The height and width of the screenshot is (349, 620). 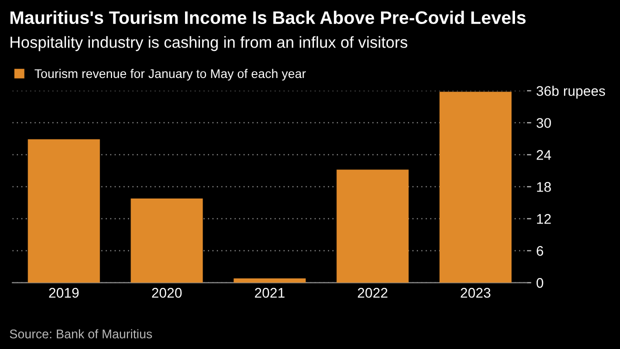 I want to click on y-tick-label: 18, so click(x=544, y=187).